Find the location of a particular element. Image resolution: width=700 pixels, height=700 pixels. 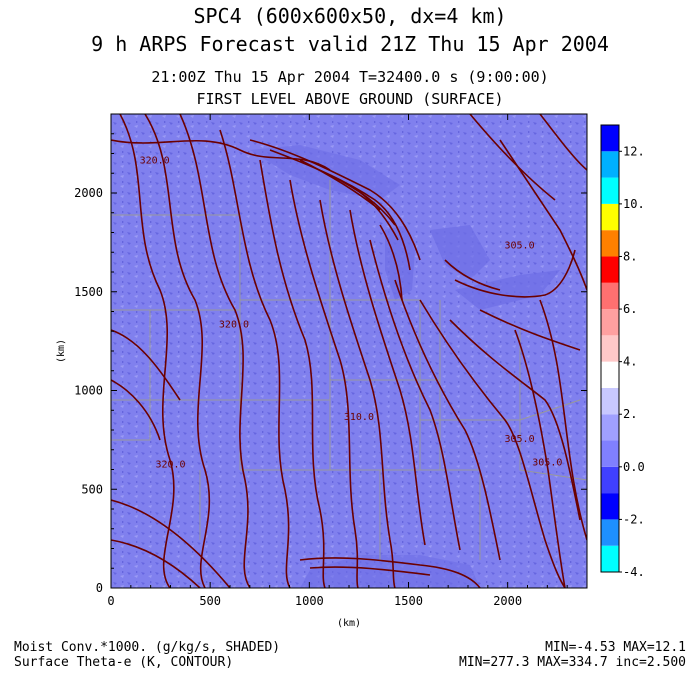

contour-range-label: MIN=277.3 MAX=334.7 inc=2.500 is located at coordinates (572, 662).